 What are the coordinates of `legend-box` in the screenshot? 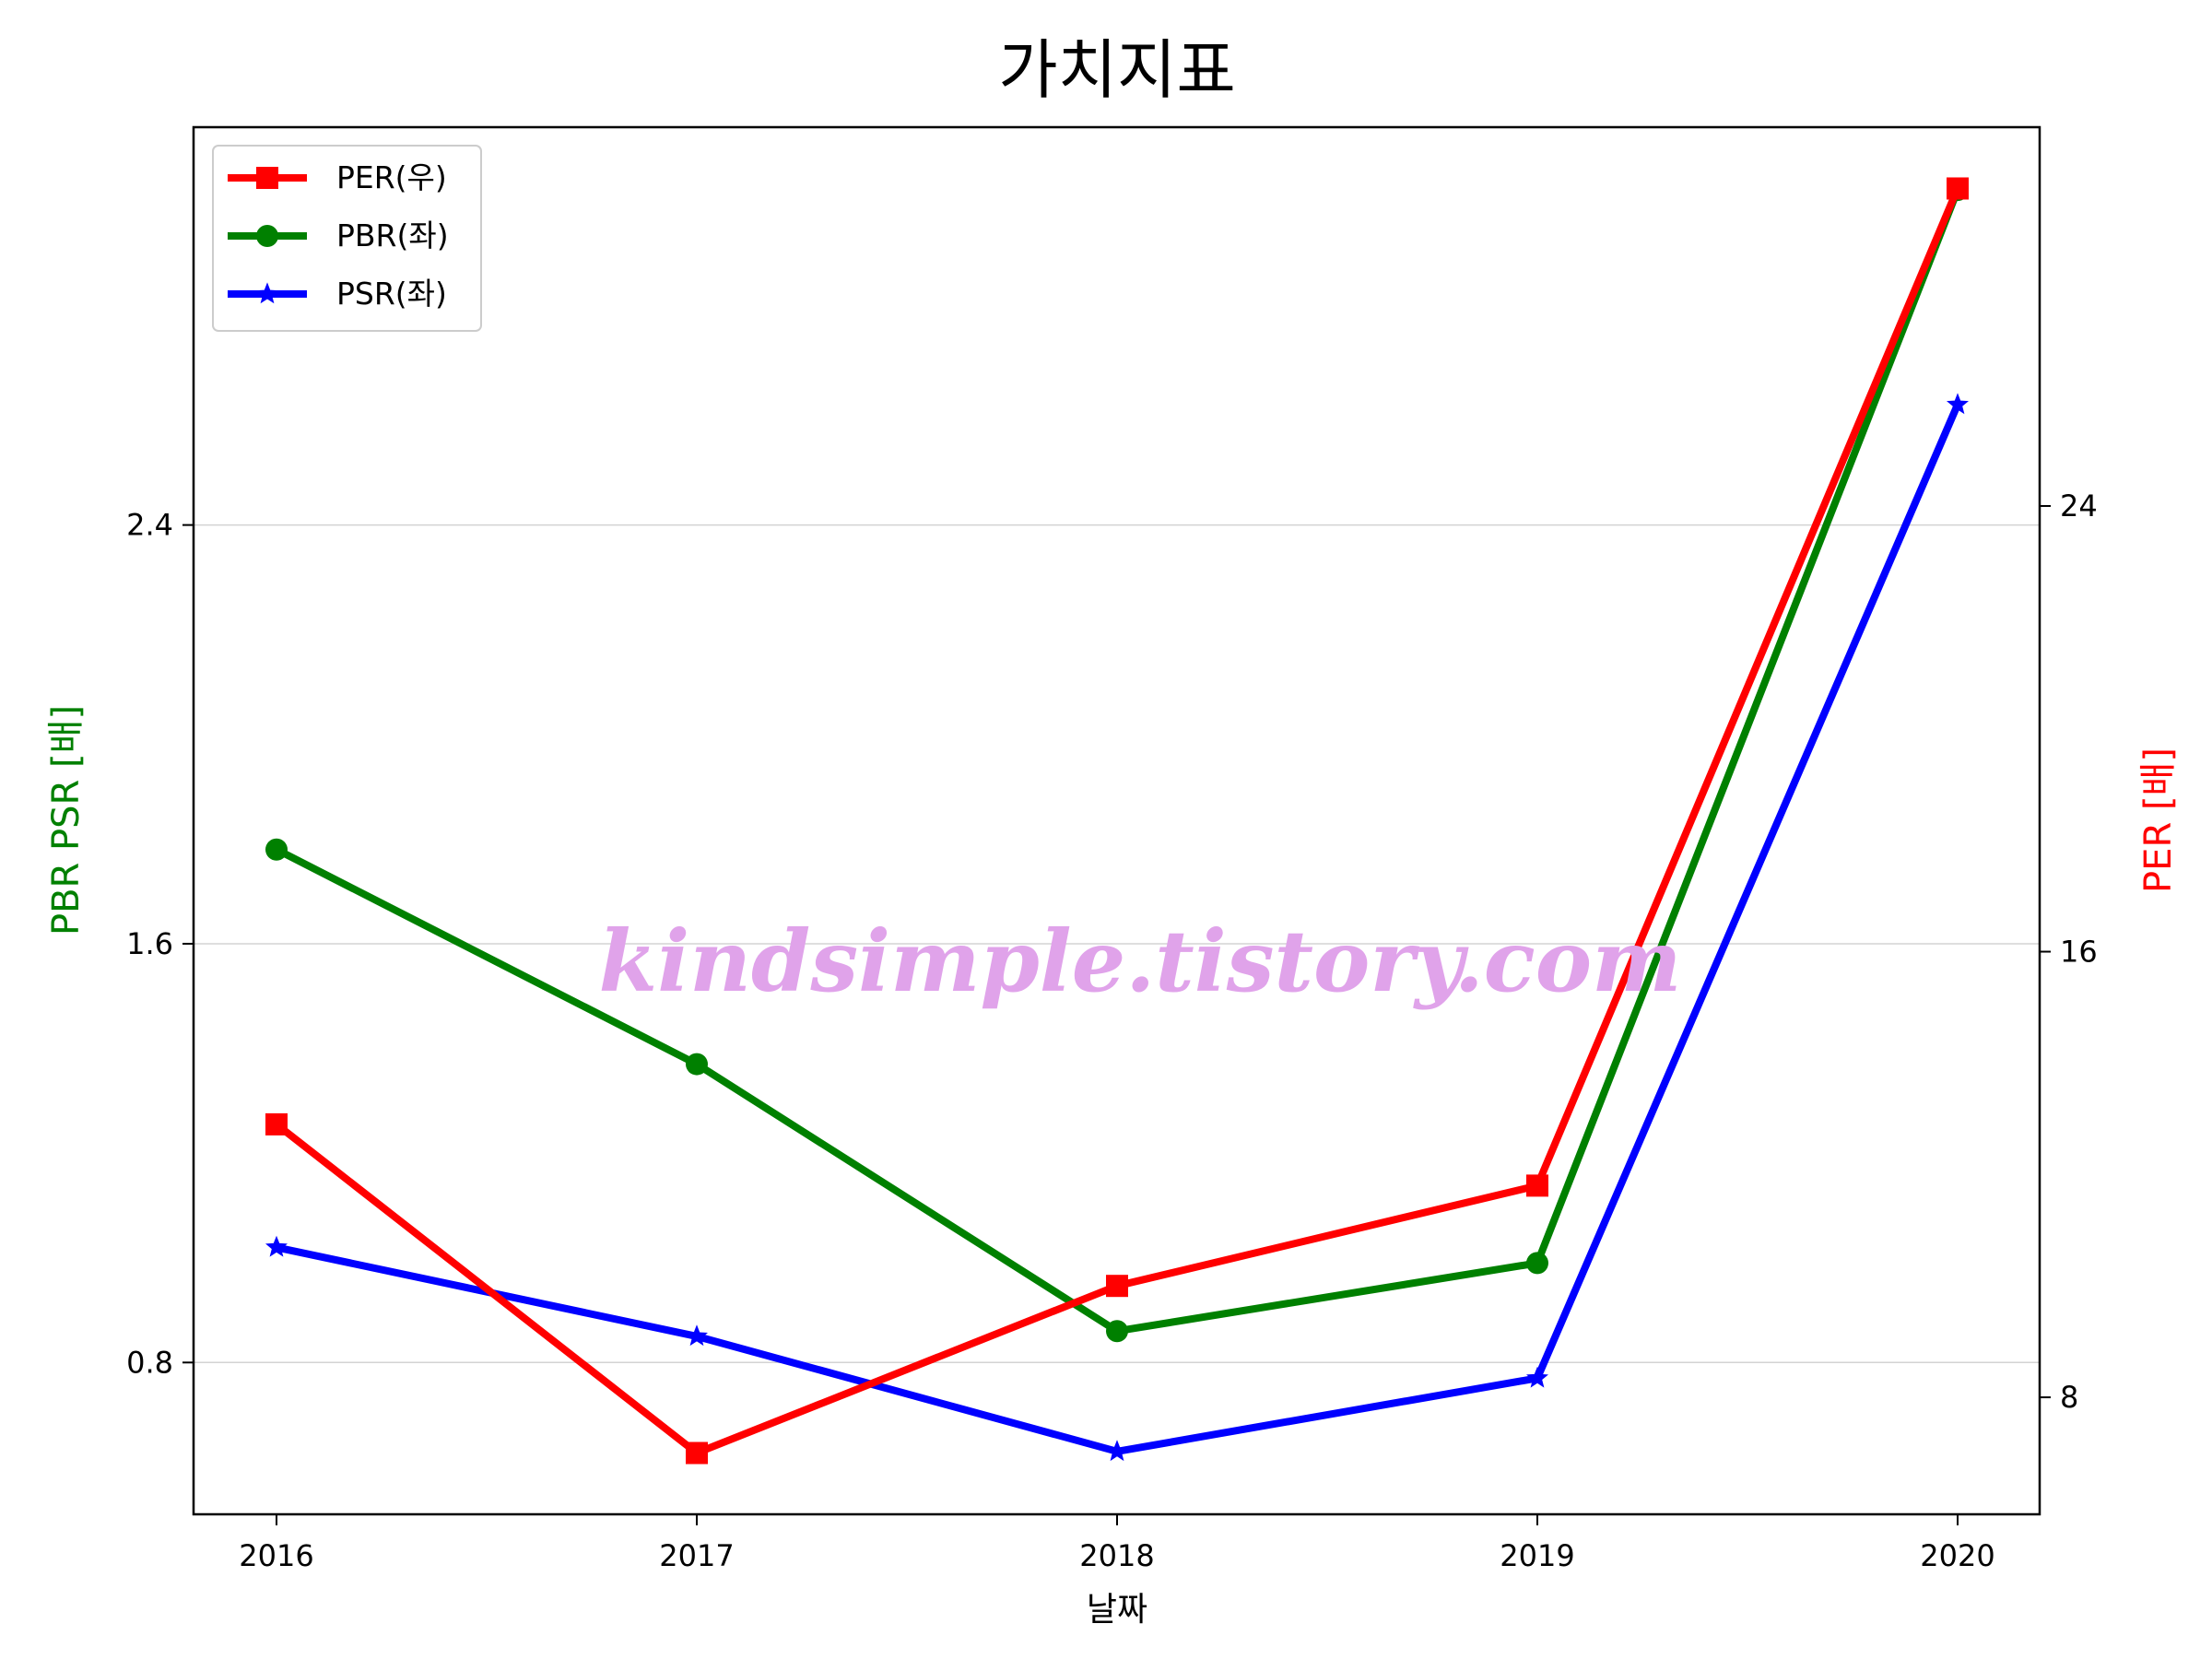 It's located at (347, 238).